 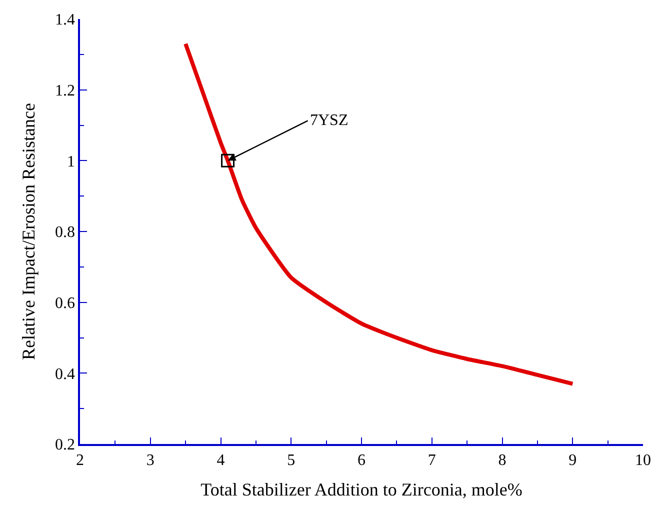 What do you see at coordinates (502, 460) in the screenshot?
I see `x-tick-label: 8` at bounding box center [502, 460].